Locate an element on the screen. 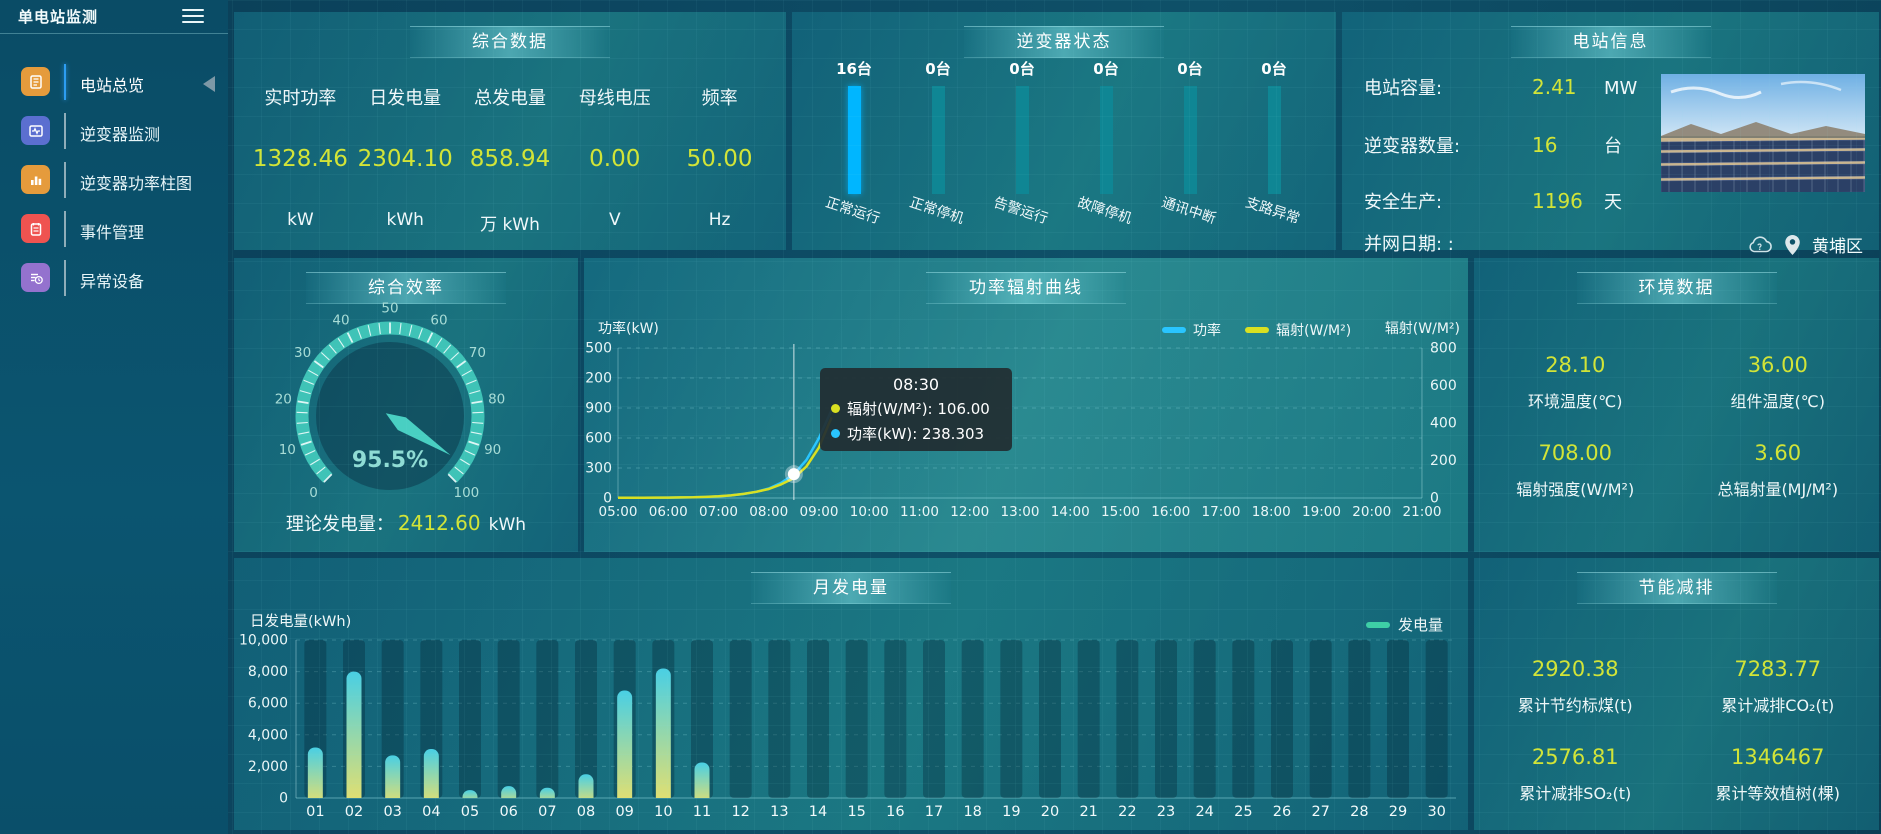 This screenshot has width=1881, height=834. svg-text: 400 is located at coordinates (1443, 424).